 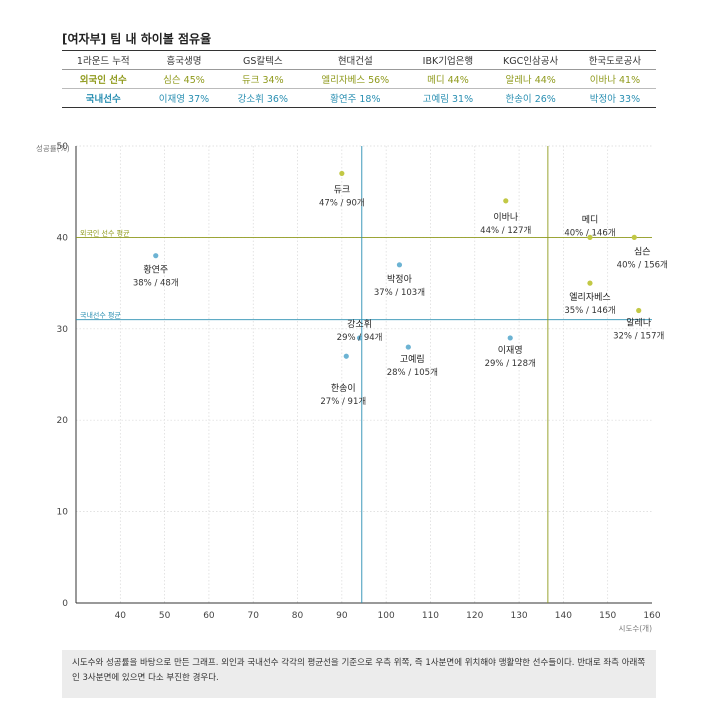 What do you see at coordinates (448, 79) in the screenshot?
I see `table-cell: 메디 44%` at bounding box center [448, 79].